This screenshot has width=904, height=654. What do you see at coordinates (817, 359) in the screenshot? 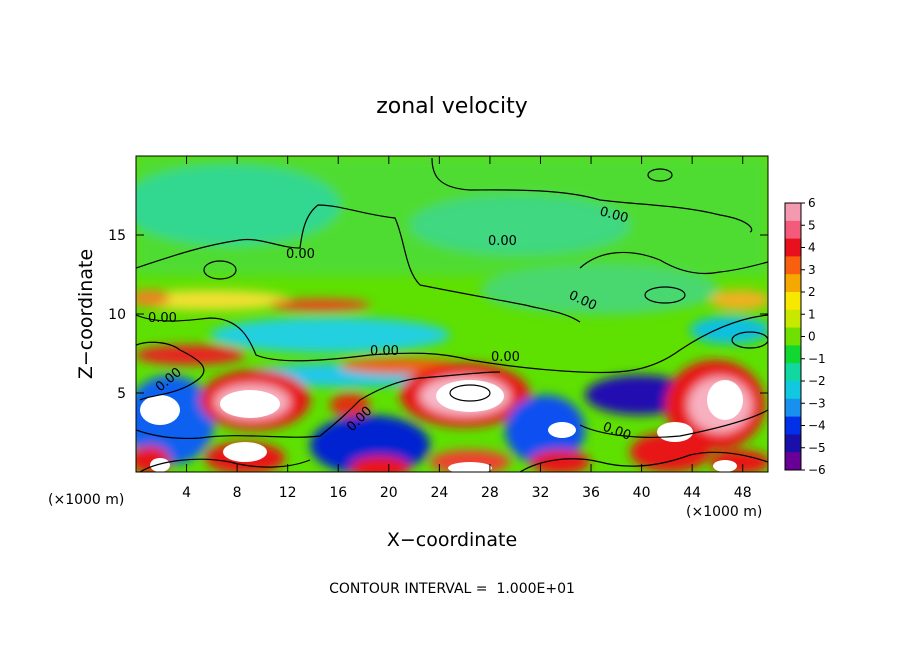
I see `colorbar-tick-label: −1` at bounding box center [817, 359].